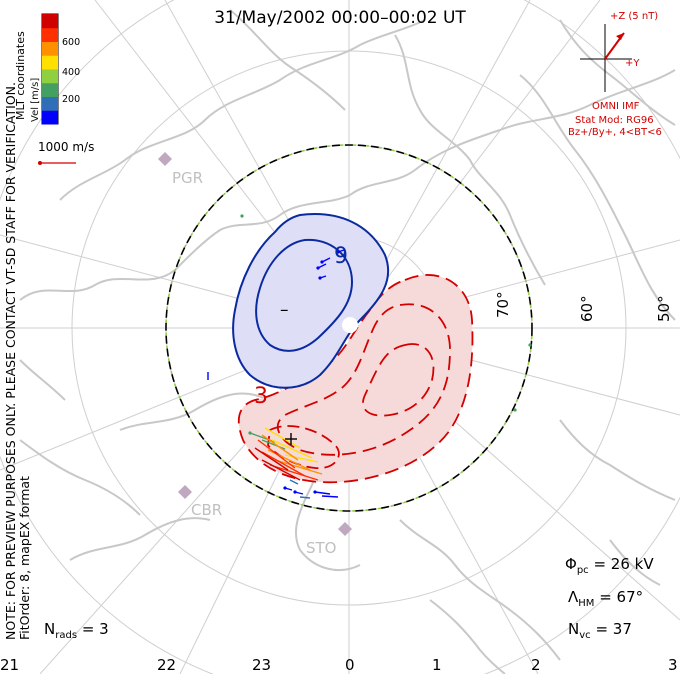 The width and height of the screenshot is (680, 678). I want to click on vector-count: Nvc = 37, so click(600, 630).